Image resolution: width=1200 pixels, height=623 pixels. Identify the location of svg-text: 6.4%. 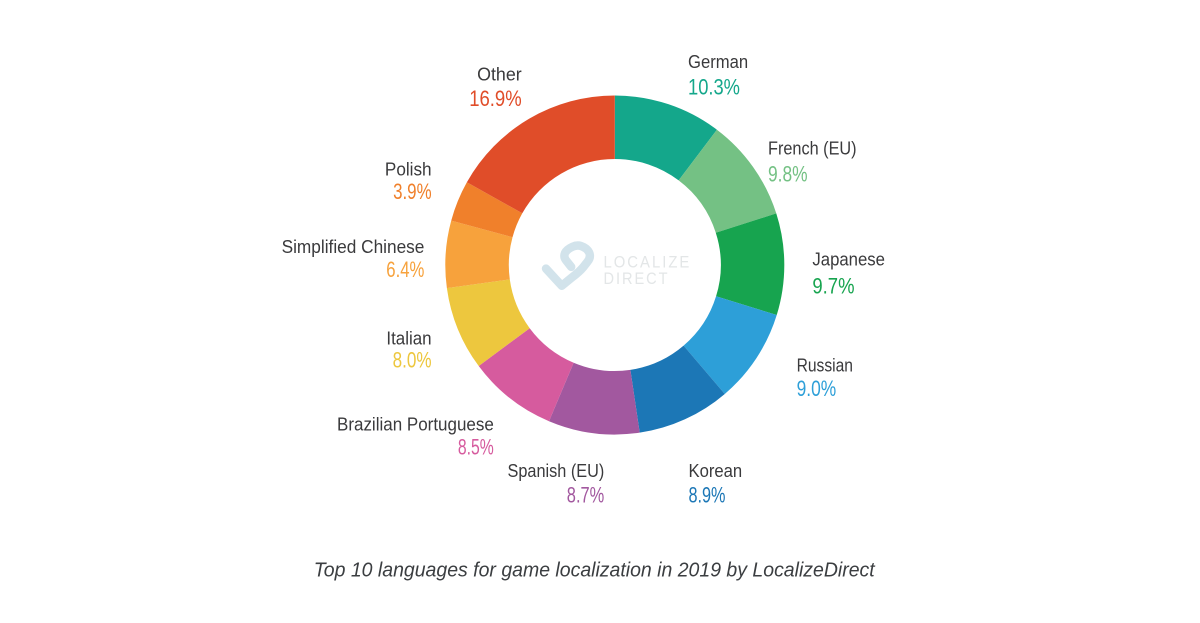
(405, 269).